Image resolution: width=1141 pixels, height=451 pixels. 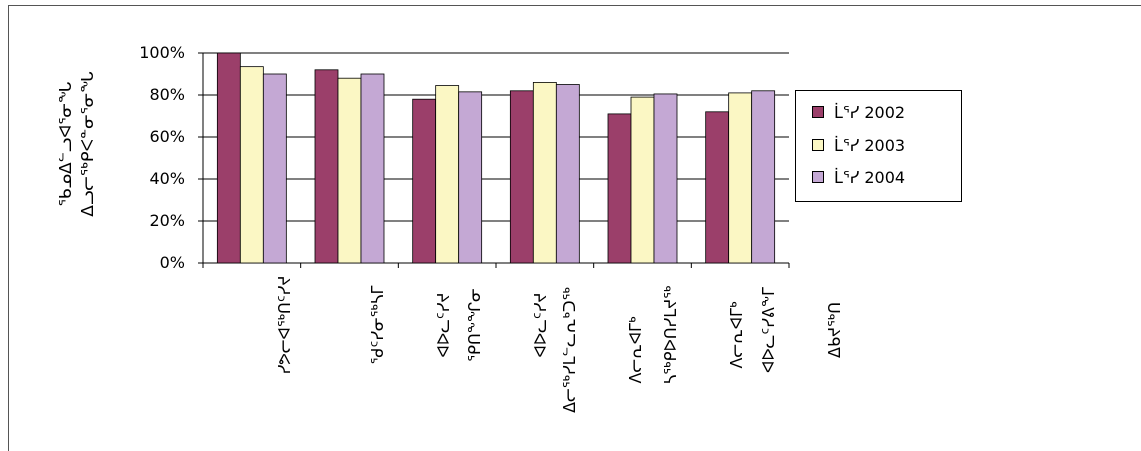 I want to click on category-label-5: ᓴᖅᑭᐅᑎᓯᒪᔪᖅ ᐱᓕᕆᐊᒥᒃ, so click(x=681, y=335).